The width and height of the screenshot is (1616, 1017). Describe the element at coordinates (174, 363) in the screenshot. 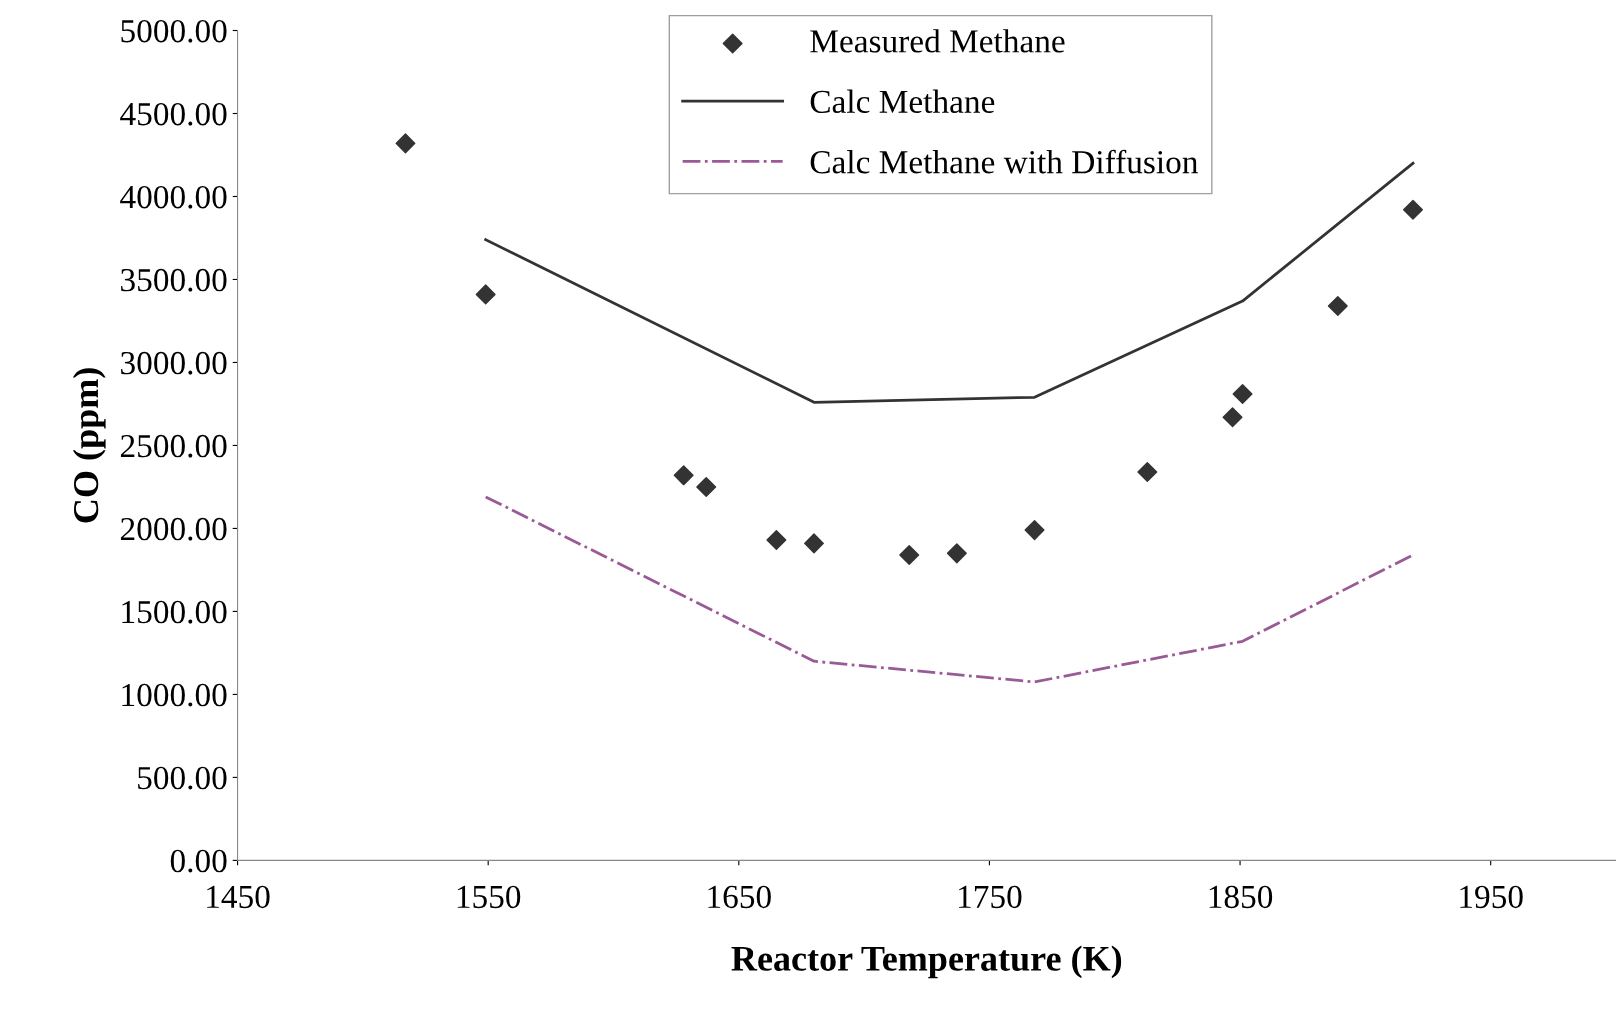

I see `y-tick-label: 3000.00` at that location.